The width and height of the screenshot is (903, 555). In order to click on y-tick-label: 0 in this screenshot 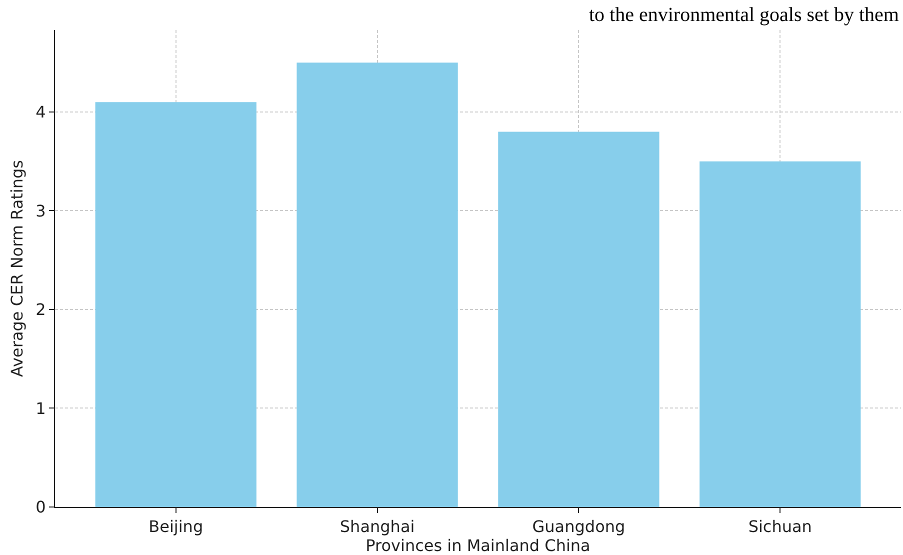, I will do `click(41, 507)`.